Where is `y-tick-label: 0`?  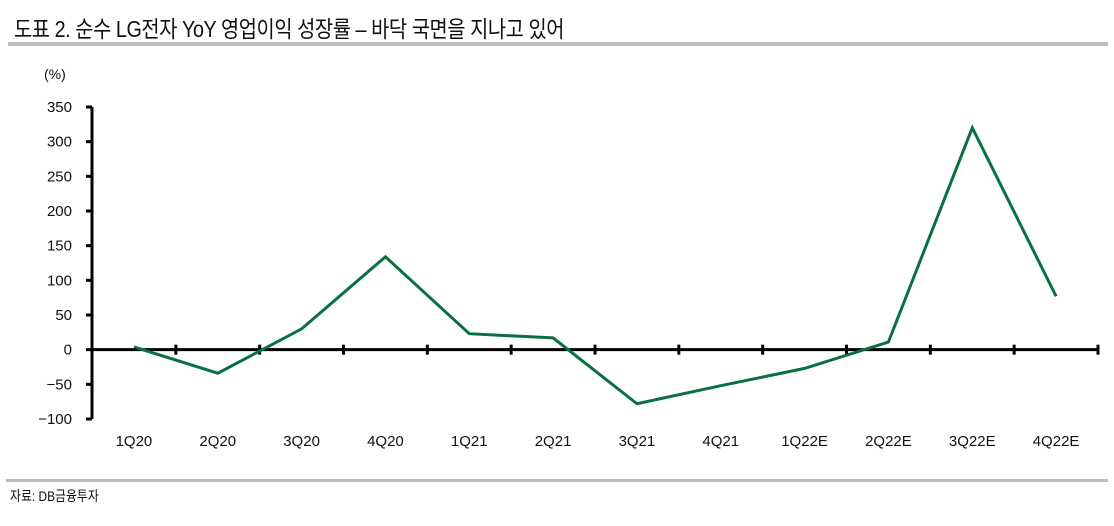 y-tick-label: 0 is located at coordinates (68, 350).